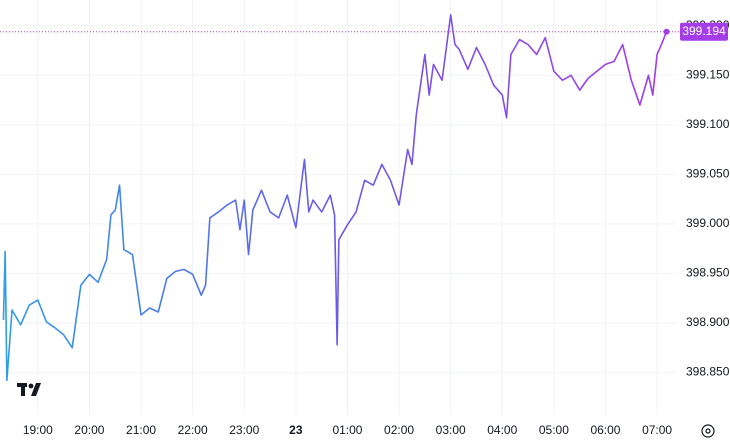  Describe the element at coordinates (38, 430) in the screenshot. I see `x-tick-label: 19:00` at that location.